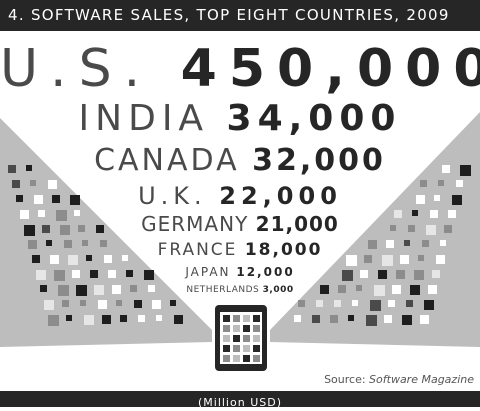  What do you see at coordinates (240, 272) in the screenshot?
I see `bar-row-japan: JAPAN 12,000` at bounding box center [240, 272].